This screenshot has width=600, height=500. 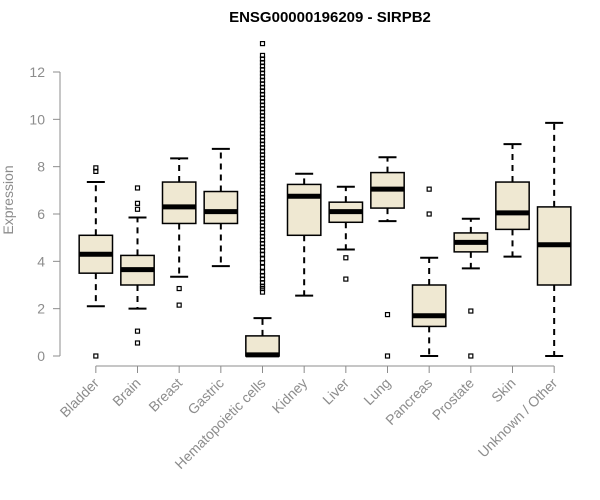 What do you see at coordinates (165, 395) in the screenshot?
I see `x-tick-label: Breast` at bounding box center [165, 395].